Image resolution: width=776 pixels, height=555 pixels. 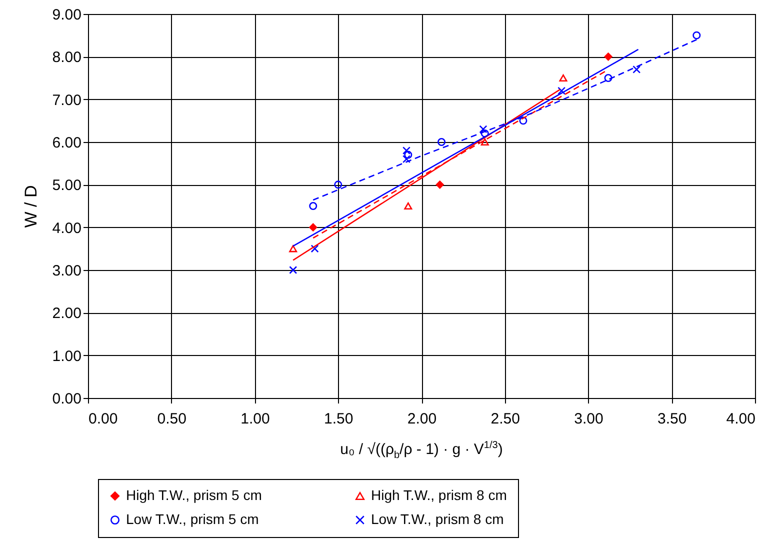 What do you see at coordinates (67, 15) in the screenshot?
I see `y-tick-label: 9.00` at bounding box center [67, 15].